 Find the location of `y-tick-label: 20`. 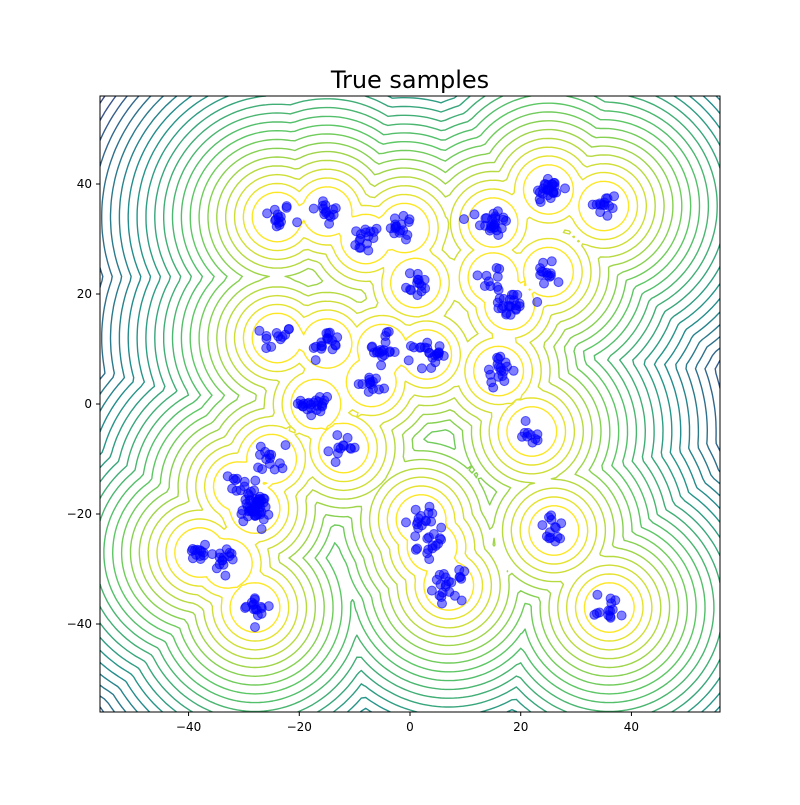

y-tick-label: 20 is located at coordinates (84, 294).